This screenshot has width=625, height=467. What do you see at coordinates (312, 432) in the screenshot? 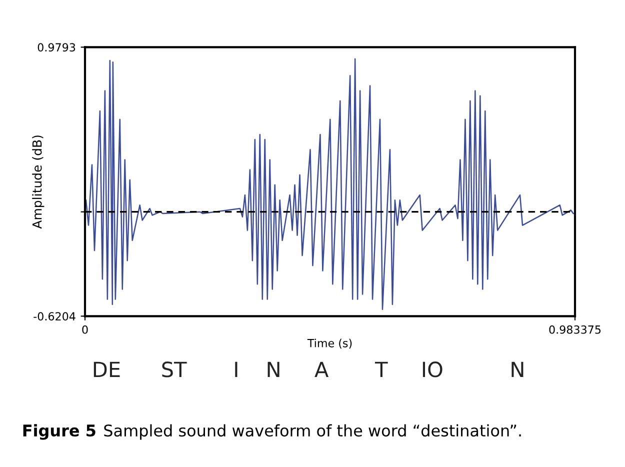
I see `text: Sampled sound waveform of the word “destination”.` at bounding box center [312, 432].